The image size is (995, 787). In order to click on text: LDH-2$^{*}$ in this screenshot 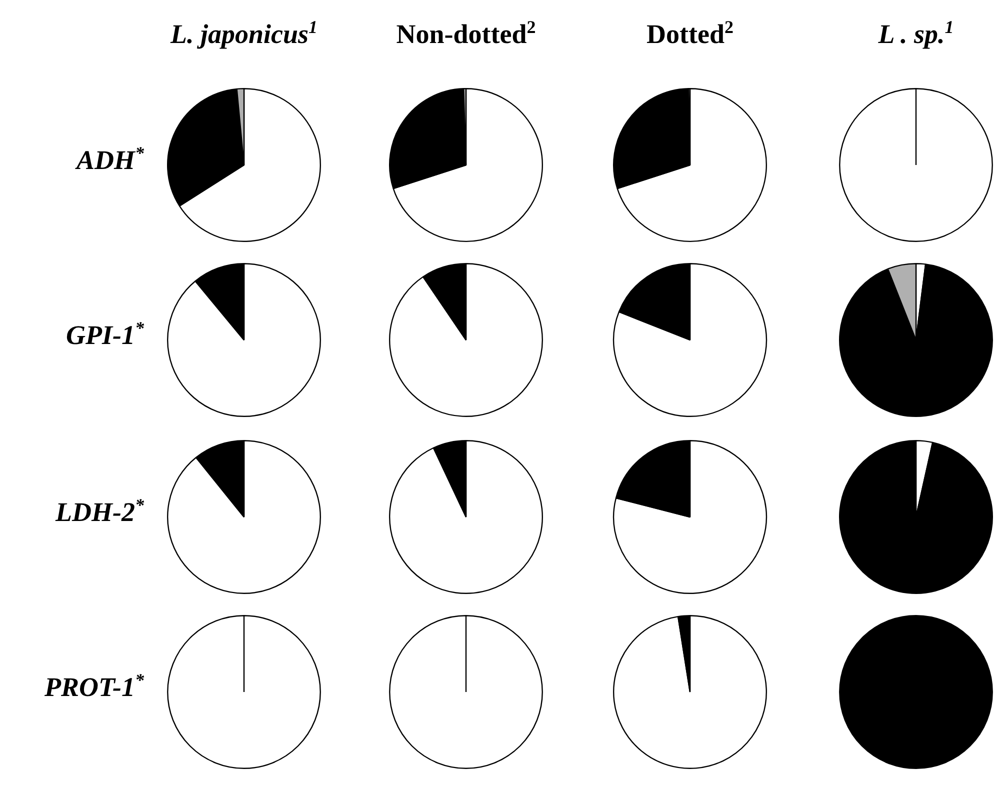, I will do `click(100, 511)`.